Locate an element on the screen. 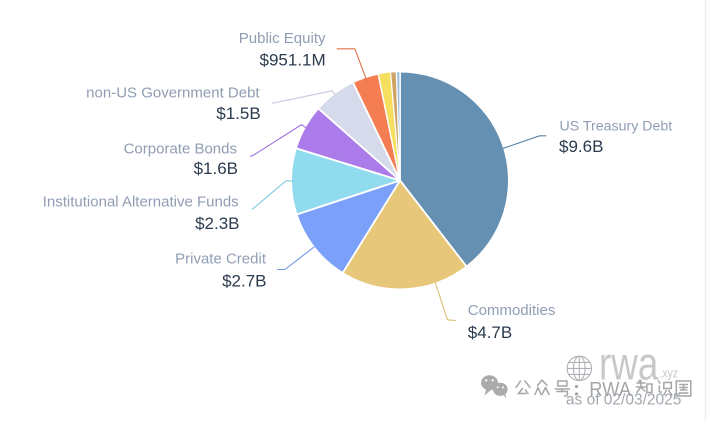  svg-text: $2.7B is located at coordinates (244, 280).